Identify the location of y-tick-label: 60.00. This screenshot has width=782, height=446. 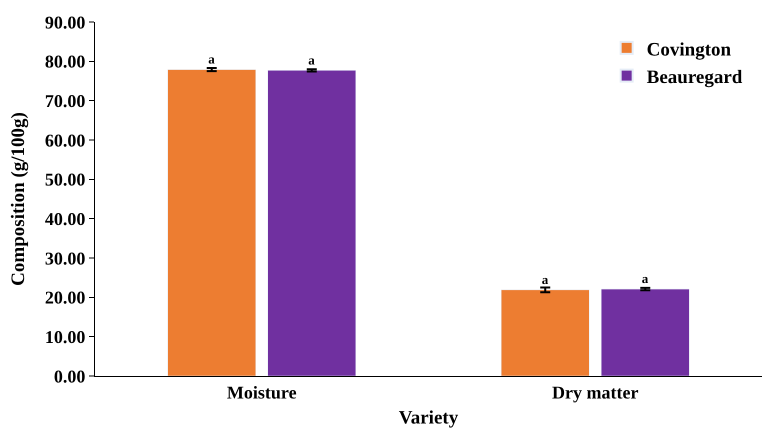
(65, 140).